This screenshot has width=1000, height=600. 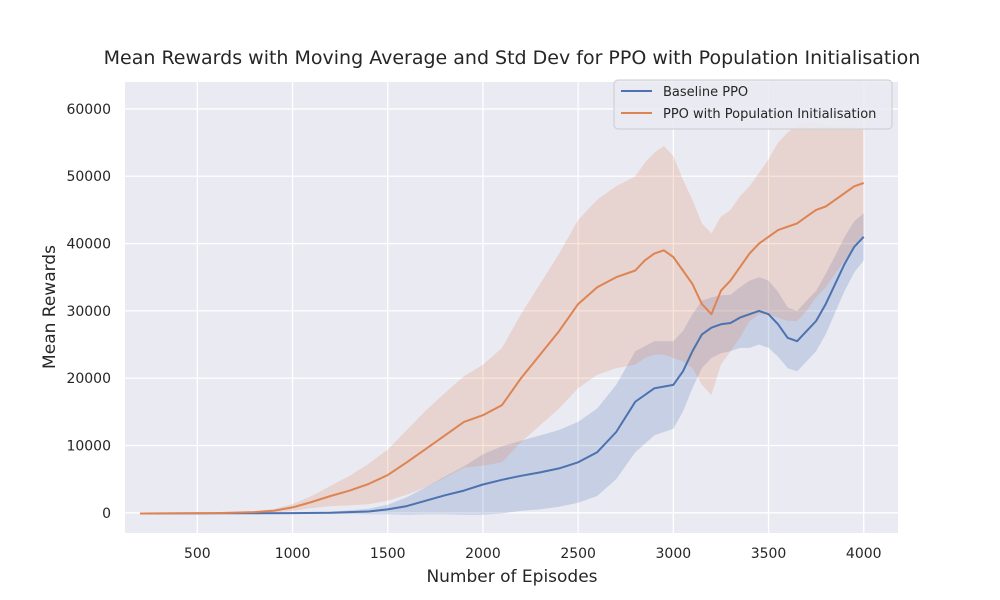 I want to click on x-axis-label: Number of Episodes, so click(x=511, y=577).